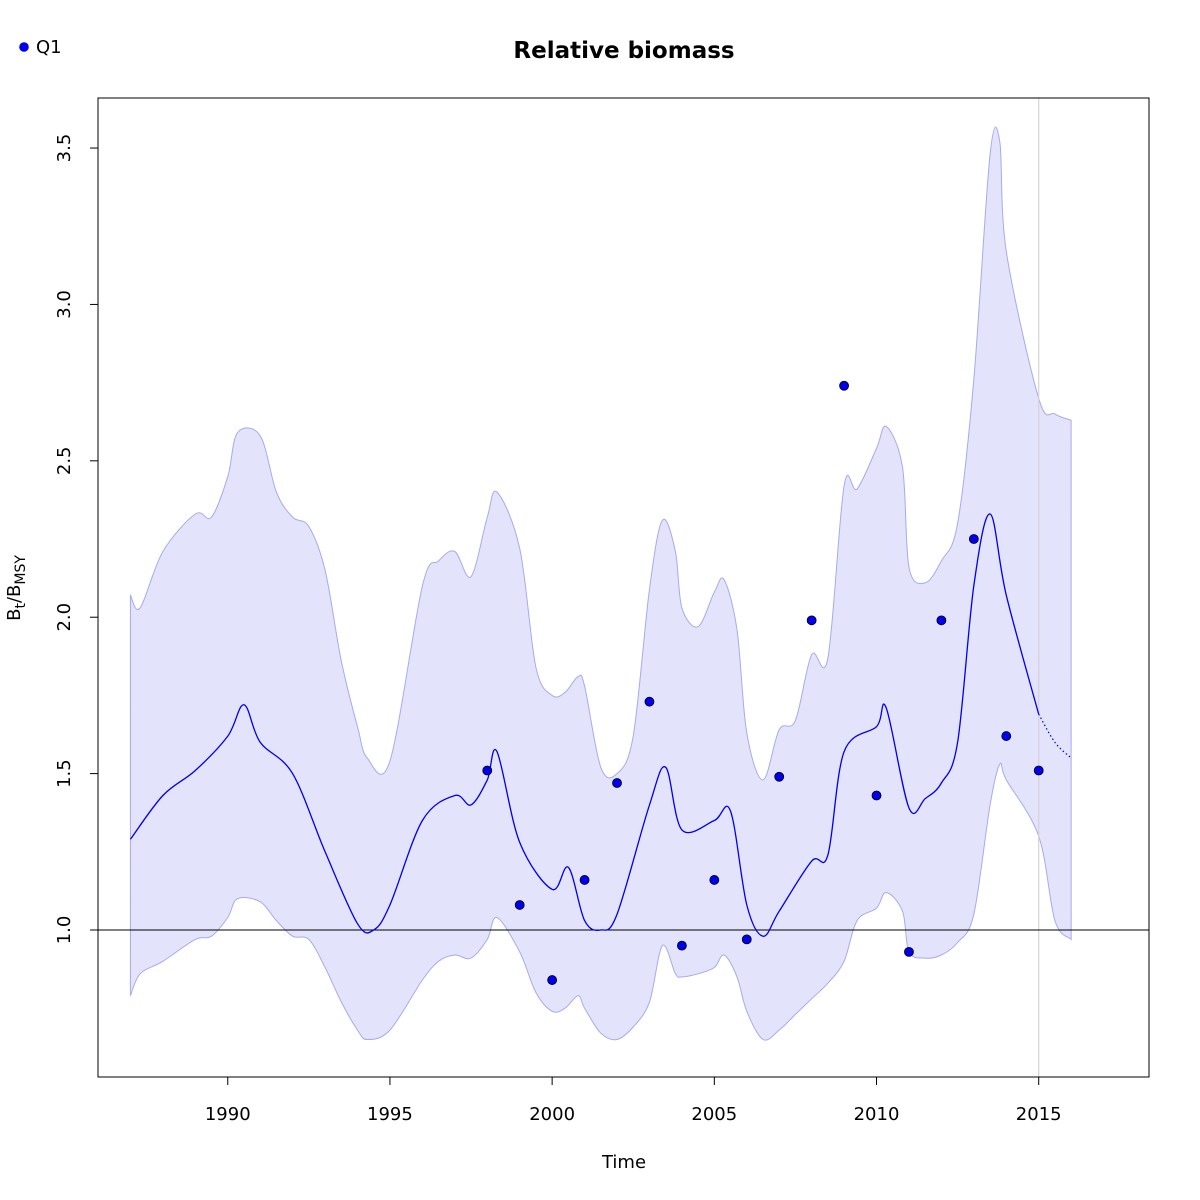  I want to click on x-tick-label: 2010, so click(877, 1114).